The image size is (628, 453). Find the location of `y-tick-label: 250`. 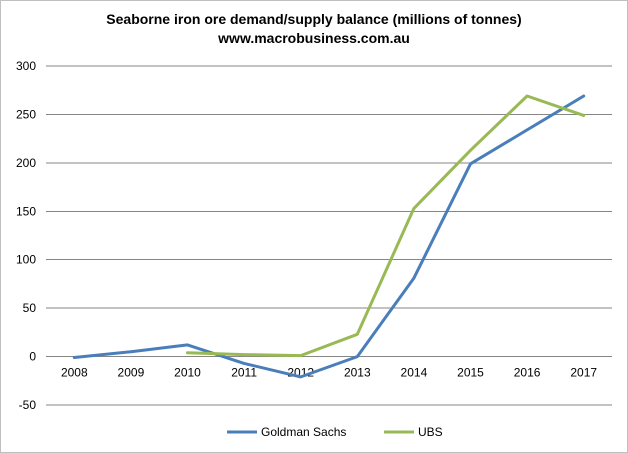

y-tick-label: 250 is located at coordinates (26, 114).